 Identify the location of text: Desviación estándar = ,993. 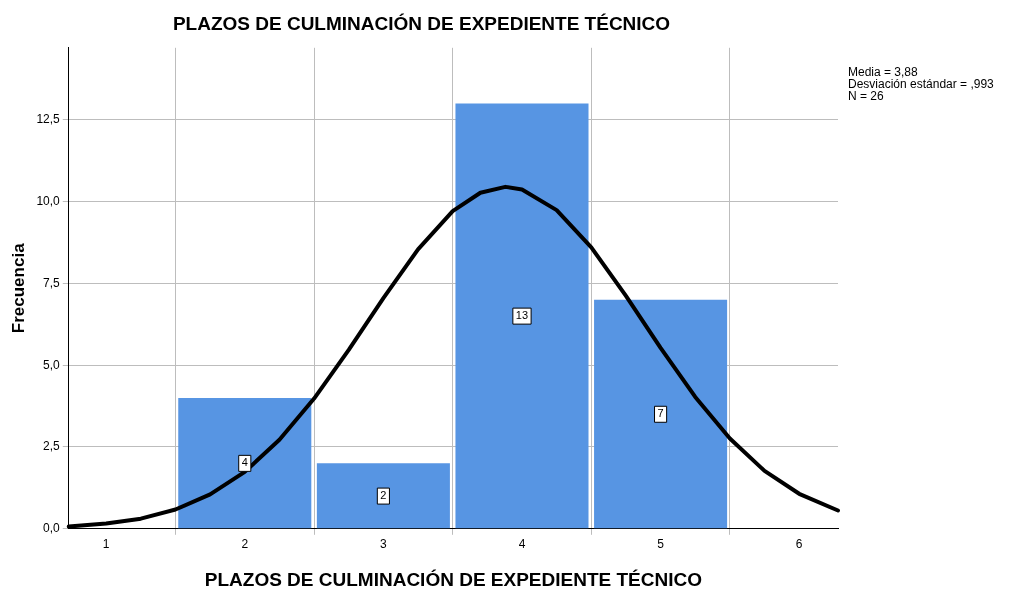
(921, 84).